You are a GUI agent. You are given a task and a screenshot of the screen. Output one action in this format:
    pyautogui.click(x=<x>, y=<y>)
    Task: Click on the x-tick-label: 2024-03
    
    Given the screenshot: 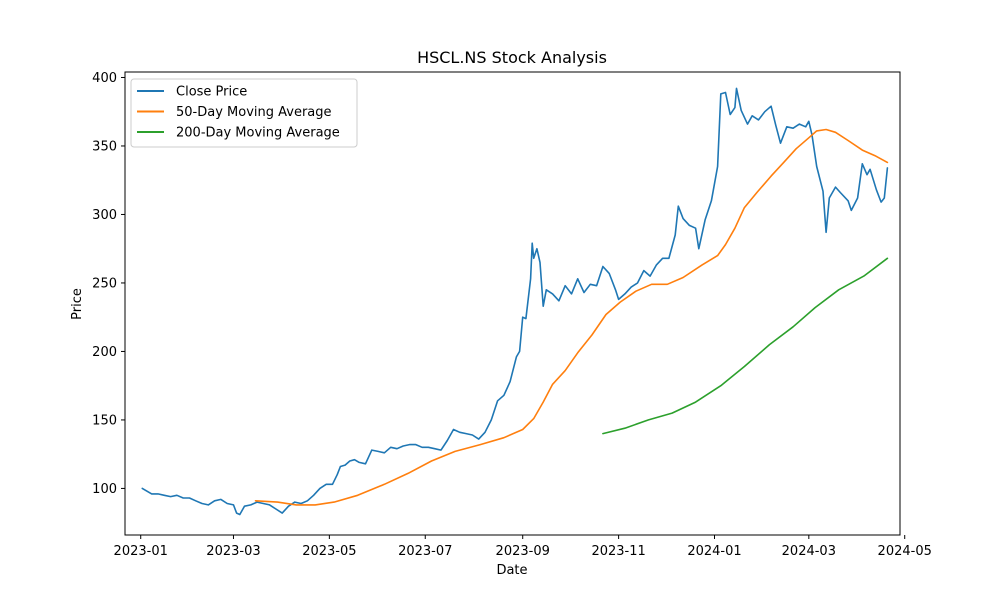 What is the action you would take?
    pyautogui.click(x=809, y=551)
    